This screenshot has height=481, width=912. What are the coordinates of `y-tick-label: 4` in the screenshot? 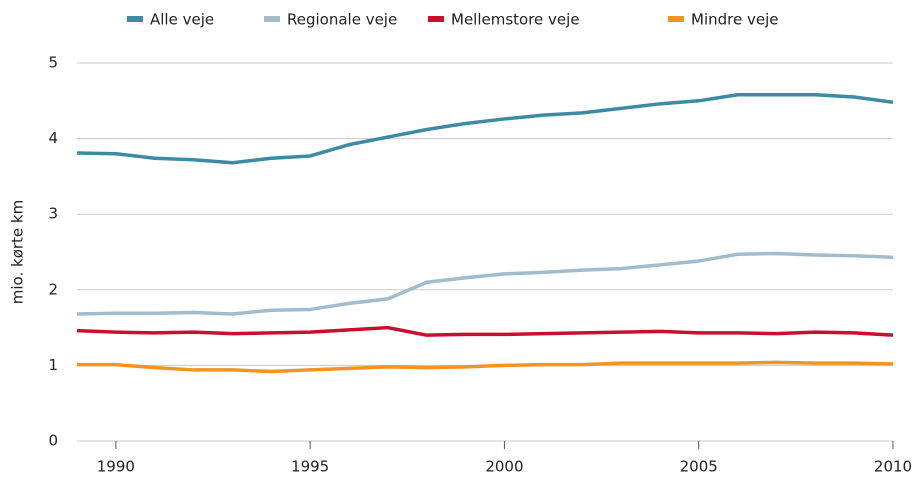 It's located at (53, 138).